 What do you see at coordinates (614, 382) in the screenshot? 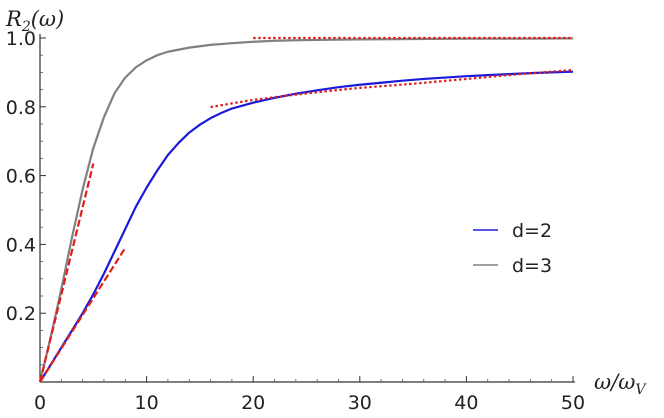
I see `x-axis-title-main: ω/ω` at bounding box center [614, 382].